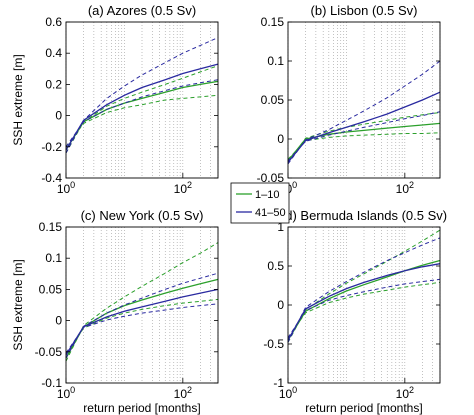 This screenshot has width=474, height=415. I want to click on y-tick-label: 0.6, so click(53, 22).